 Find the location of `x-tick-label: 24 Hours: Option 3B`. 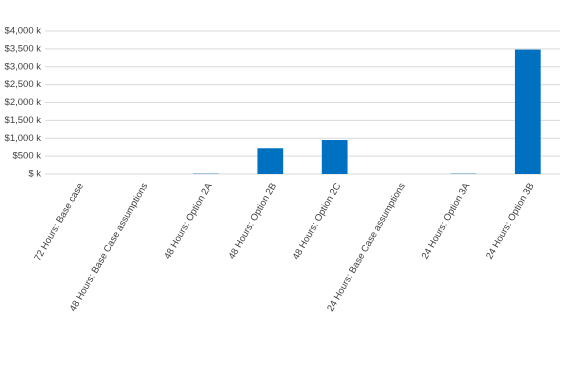

x-tick-label: 24 Hours: Option 3B is located at coordinates (510, 221).